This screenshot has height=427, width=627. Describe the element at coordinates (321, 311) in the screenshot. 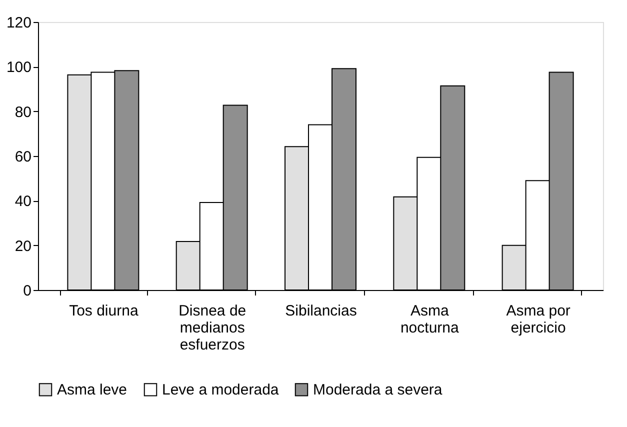

I see `x-tick-label: Sibilancias` at that location.